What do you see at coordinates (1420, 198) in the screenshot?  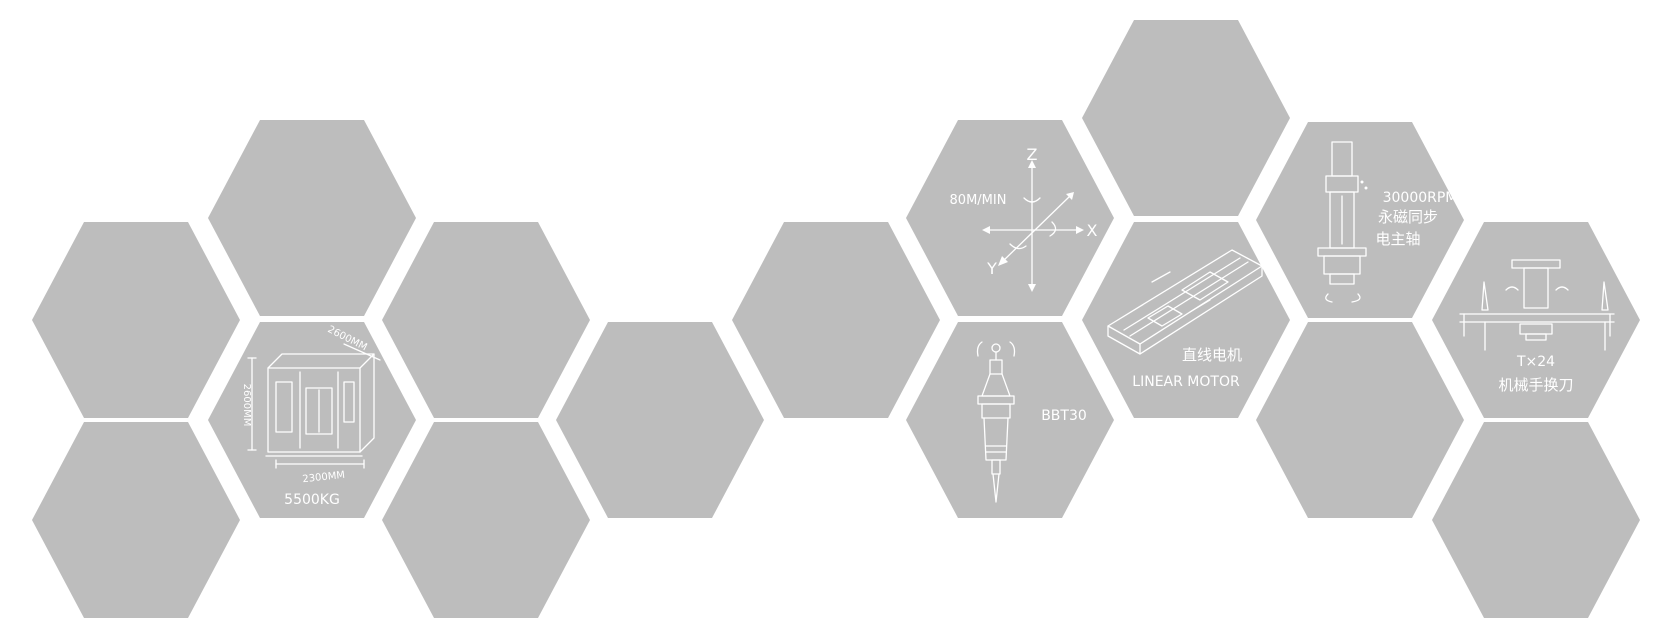 I see `spindle-rpm-label: 30000RPM` at bounding box center [1420, 198].